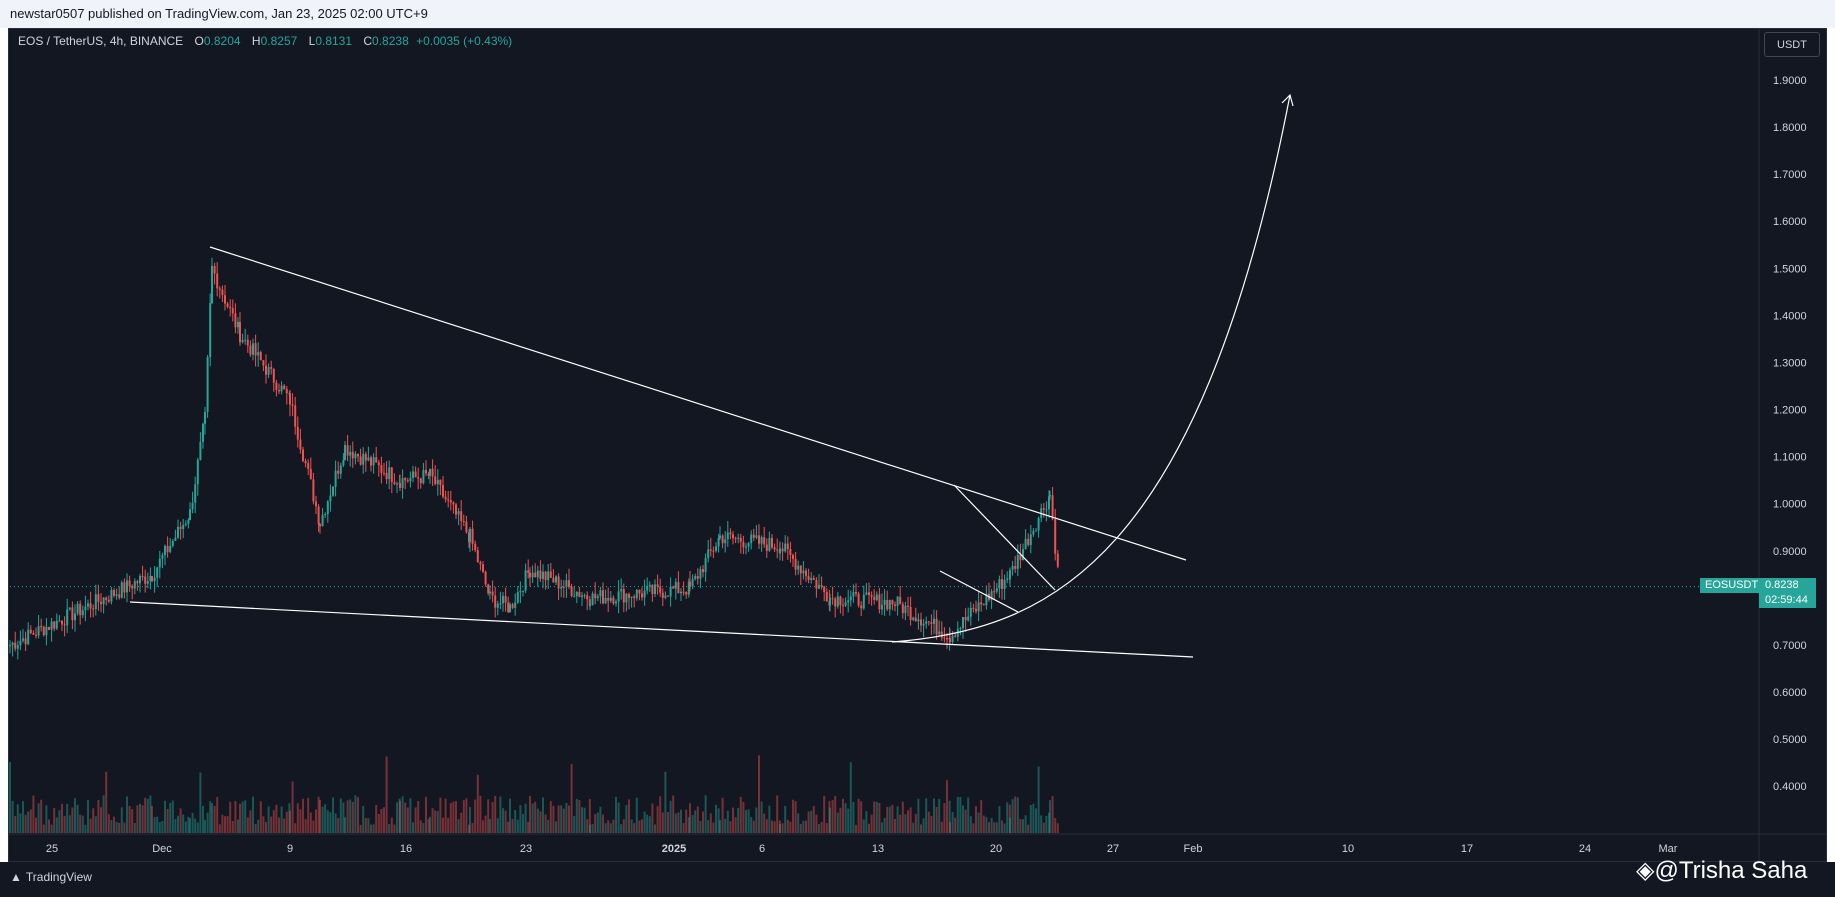 This screenshot has width=1835, height=897. What do you see at coordinates (1467, 849) in the screenshot?
I see `time-tick-label: 17` at bounding box center [1467, 849].